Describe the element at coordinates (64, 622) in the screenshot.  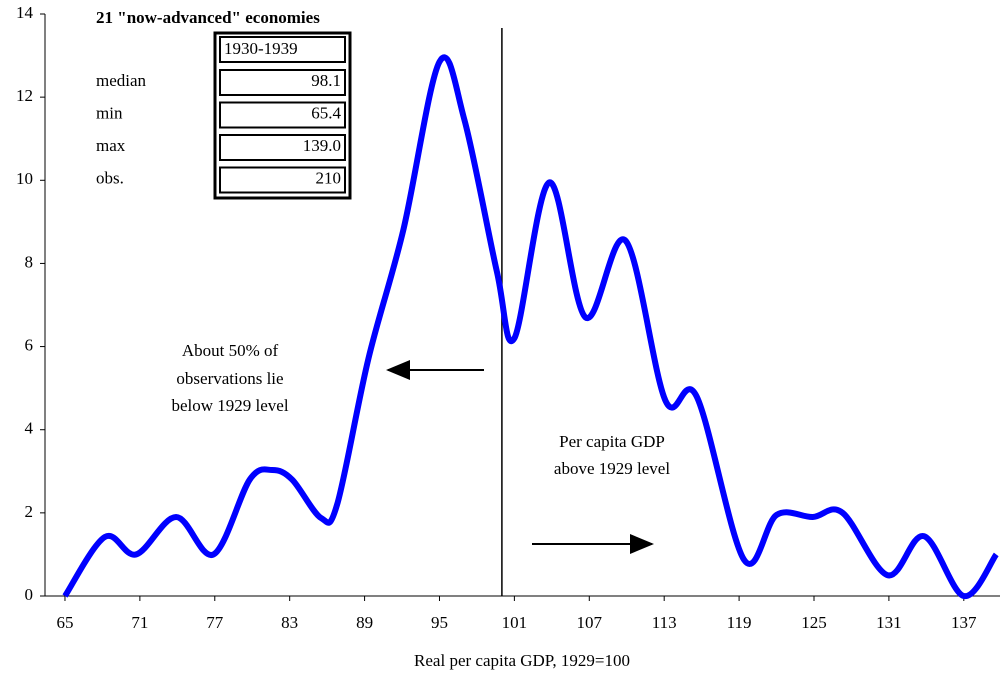
I see `x-tick-label: 65` at that location.